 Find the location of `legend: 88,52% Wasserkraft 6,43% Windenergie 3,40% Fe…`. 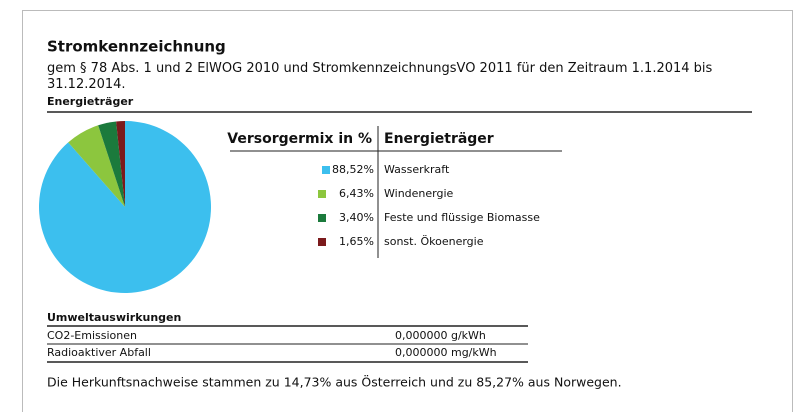

legend: 88,52% Wasserkraft 6,43% Windenergie 3,40% Fe… is located at coordinates (429, 205).